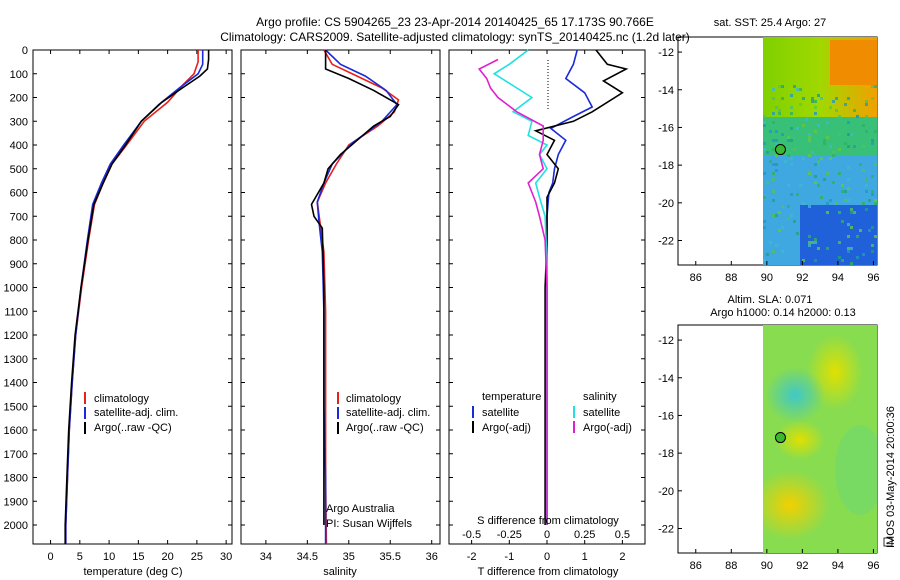 The image size is (900, 580). Describe the element at coordinates (888, 542) in the screenshot. I see `imos-logo-icon` at that location.